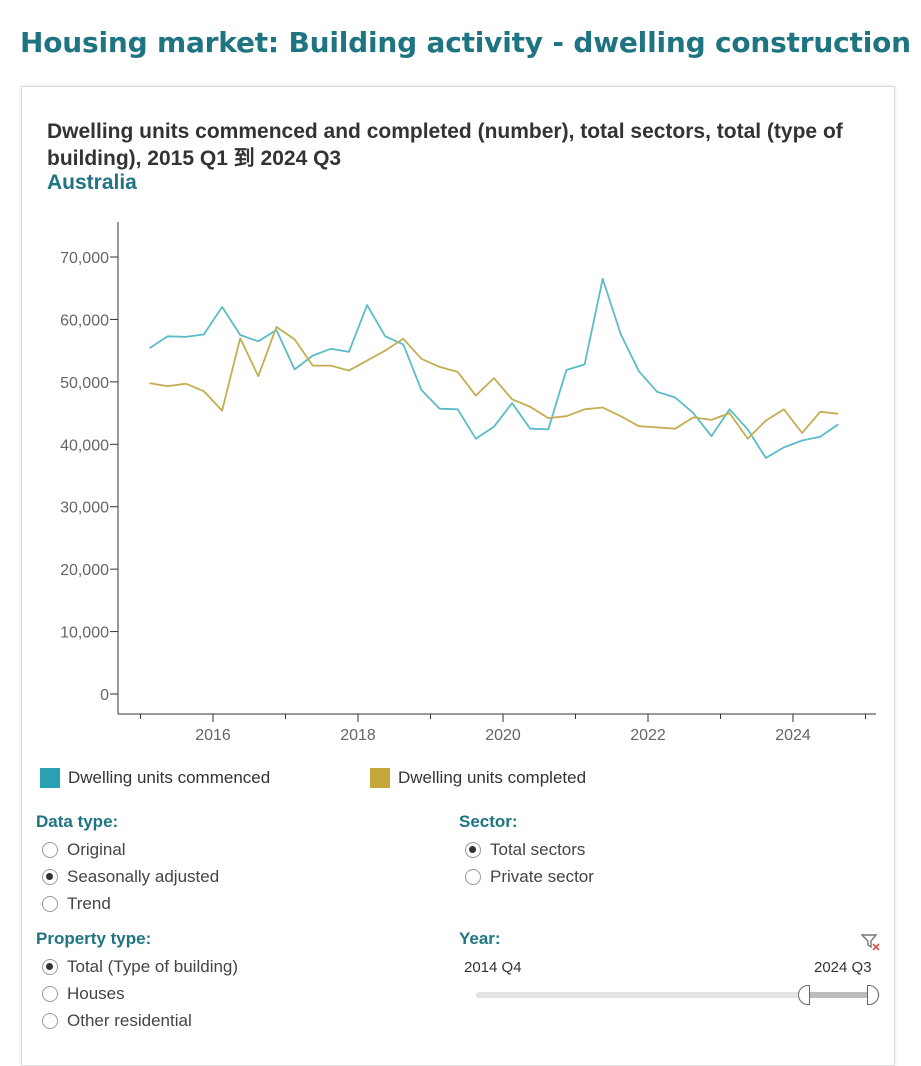 The image size is (921, 1066). What do you see at coordinates (84, 508) in the screenshot?
I see `y-tick-label: 30,000` at bounding box center [84, 508].